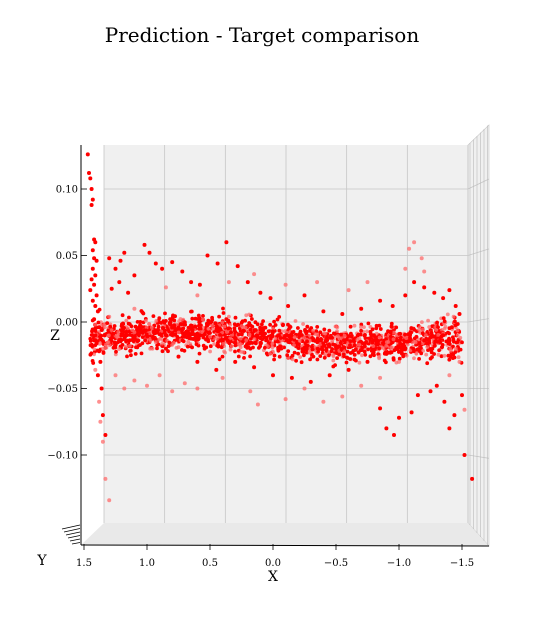 The height and width of the screenshot is (617, 545). What do you see at coordinates (336, 563) in the screenshot?
I see `x-tick-label: −0.5` at bounding box center [336, 563].